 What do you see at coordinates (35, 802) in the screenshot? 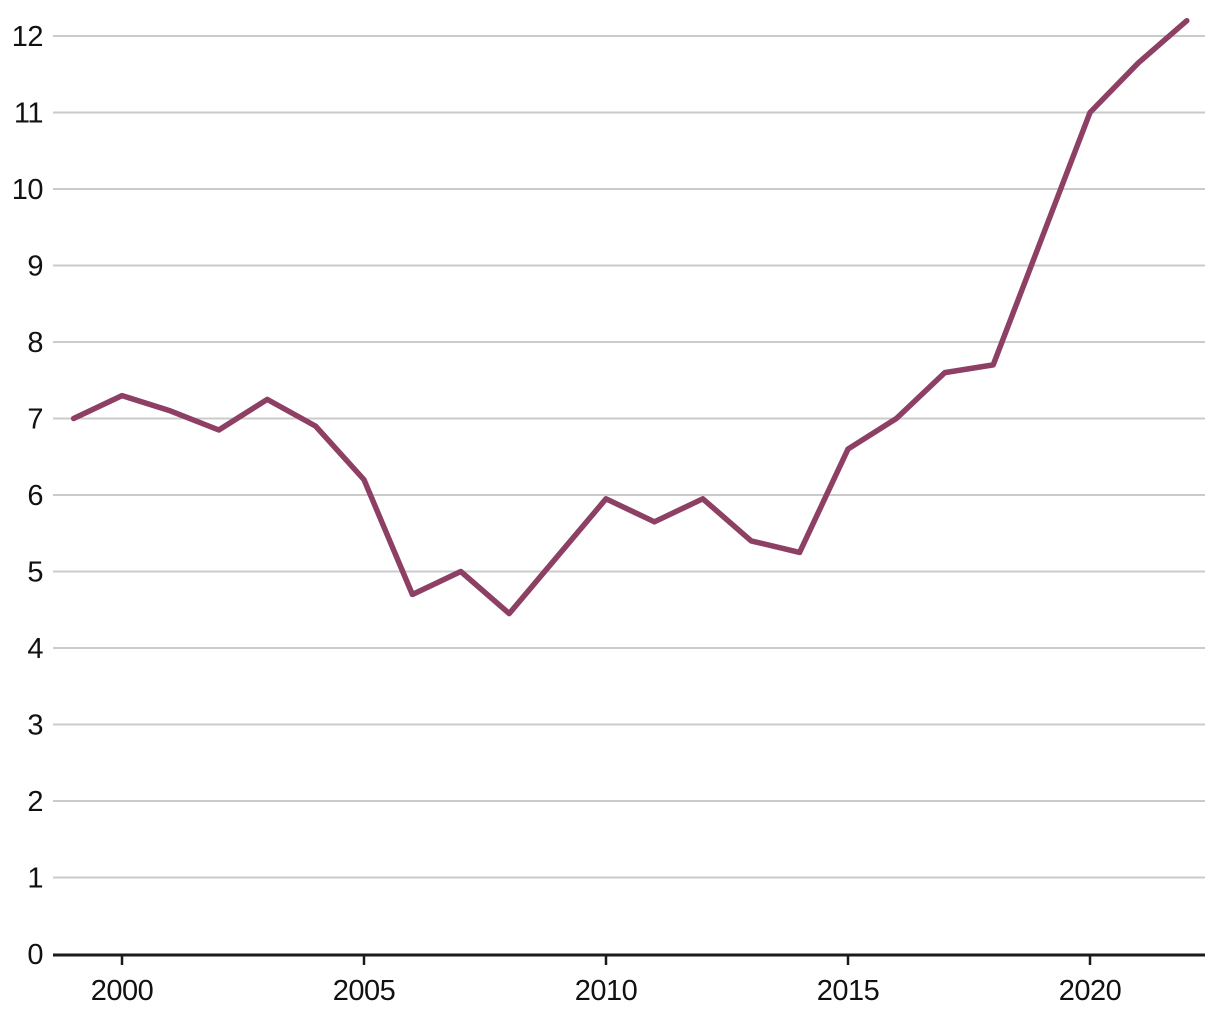
I see `y-tick-label: 2` at bounding box center [35, 802].